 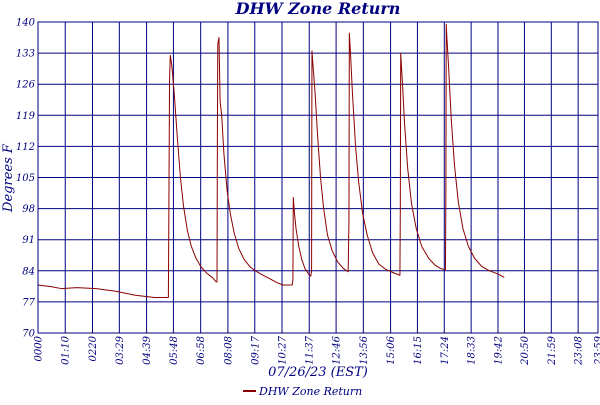 What do you see at coordinates (364, 349) in the screenshot?
I see `x-tick-label: 13:56` at bounding box center [364, 349].